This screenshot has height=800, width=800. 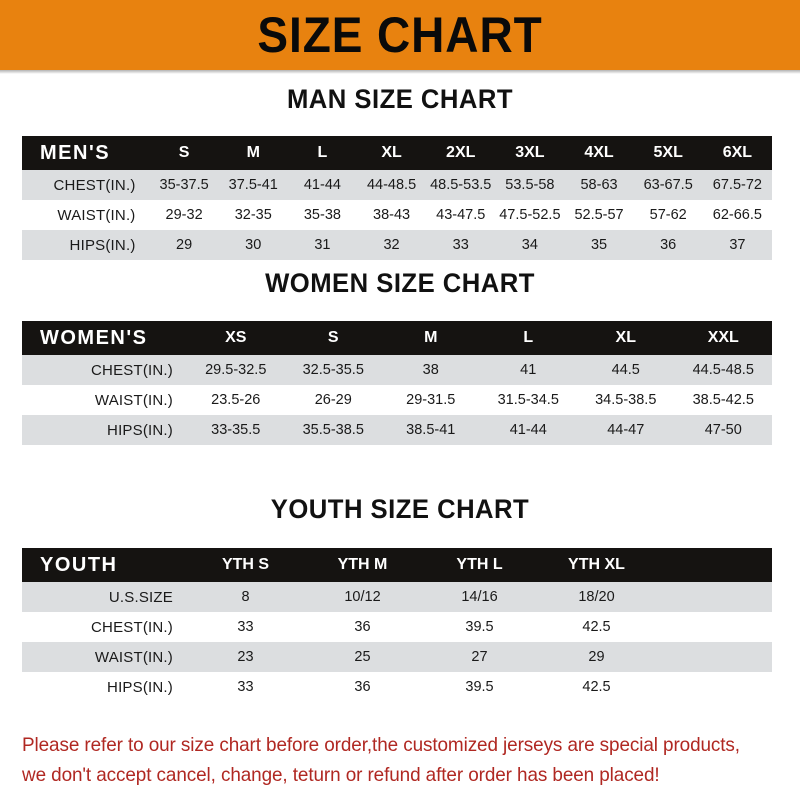 What do you see at coordinates (104, 687) in the screenshot?
I see `youth-row-label: HIPS(IN.)` at bounding box center [104, 687].